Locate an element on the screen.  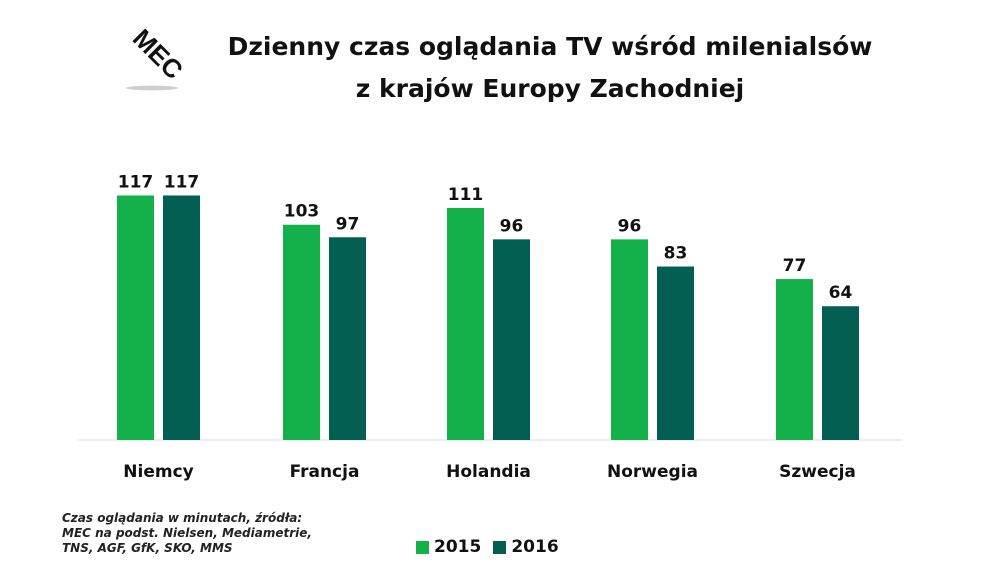
bar-francja-2015 is located at coordinates (301, 332).